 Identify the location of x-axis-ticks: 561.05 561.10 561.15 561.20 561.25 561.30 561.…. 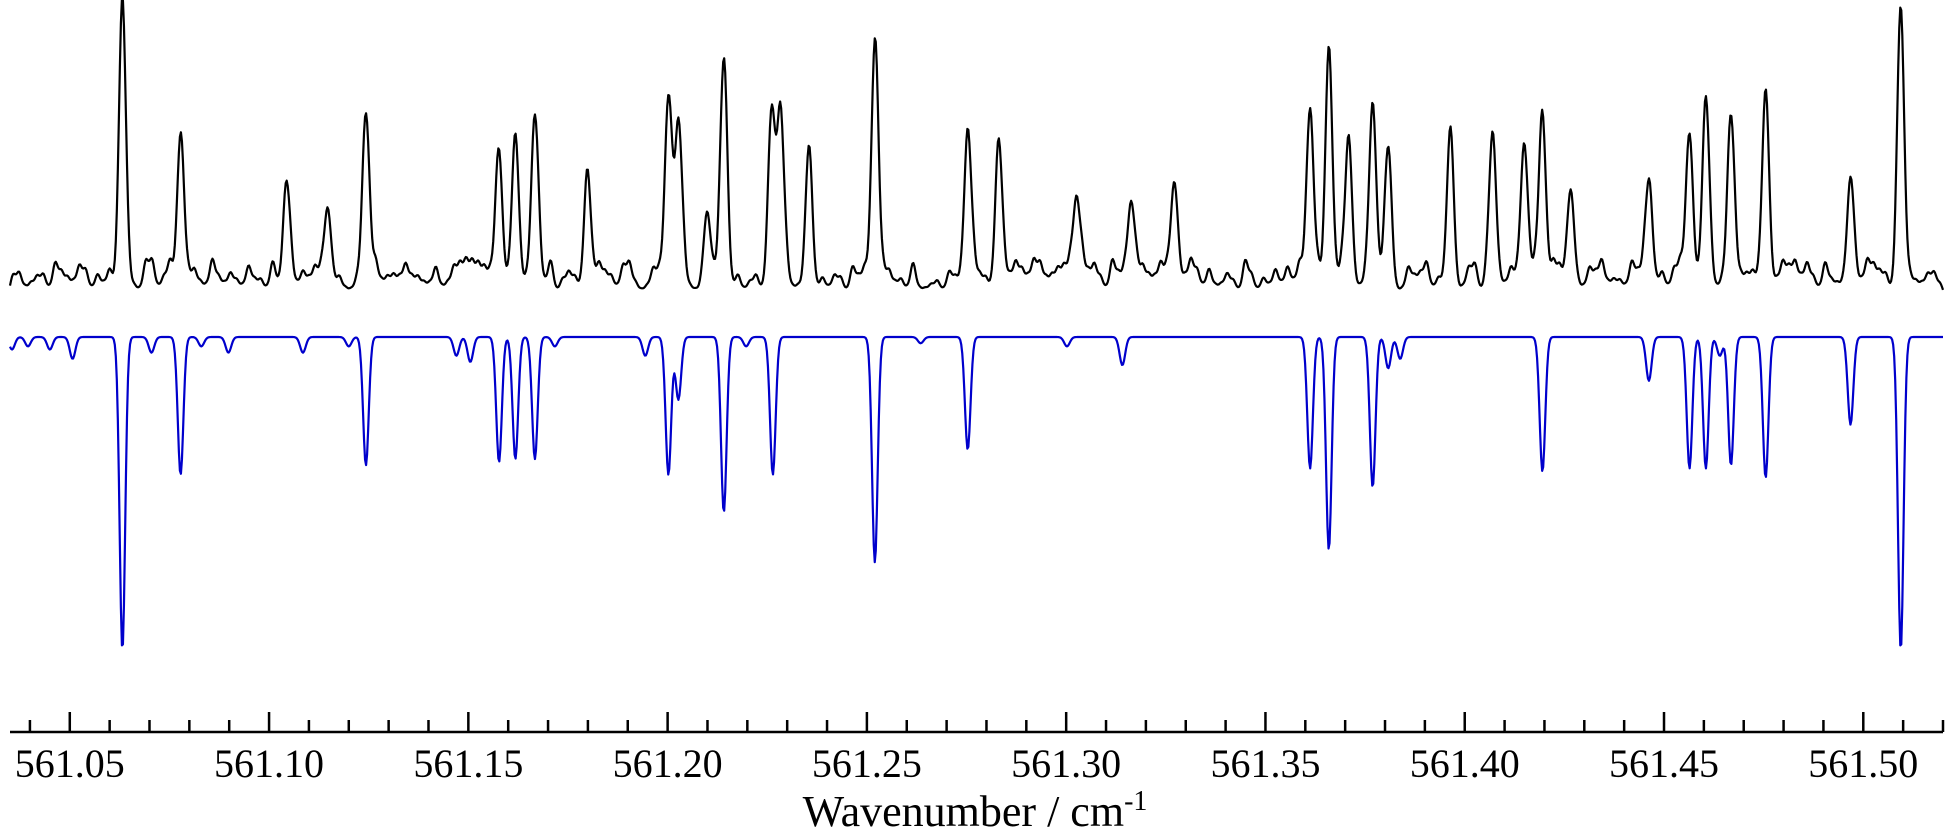
(980, 749).